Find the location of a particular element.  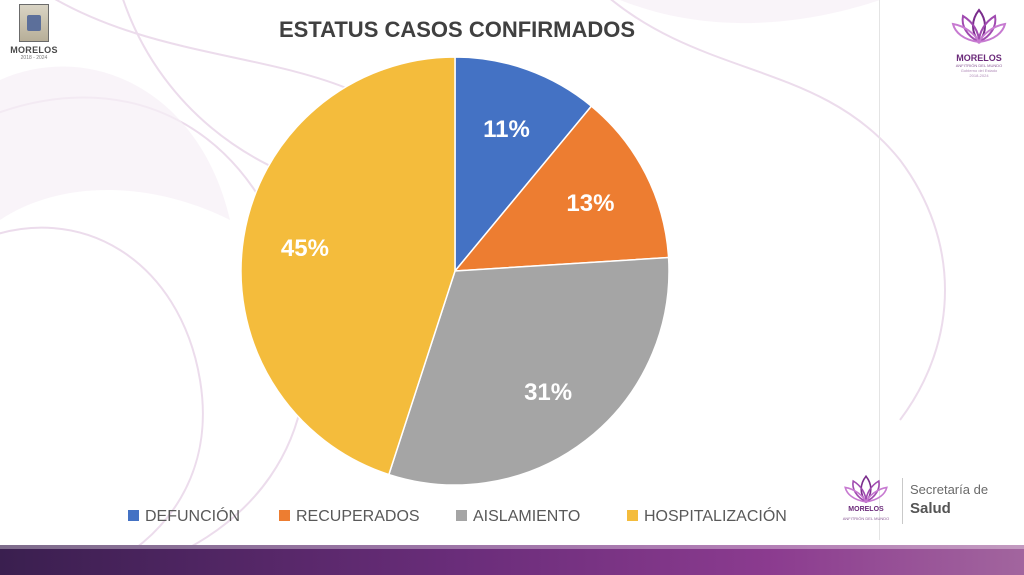

footer-org-line2: Salud is located at coordinates (930, 508).